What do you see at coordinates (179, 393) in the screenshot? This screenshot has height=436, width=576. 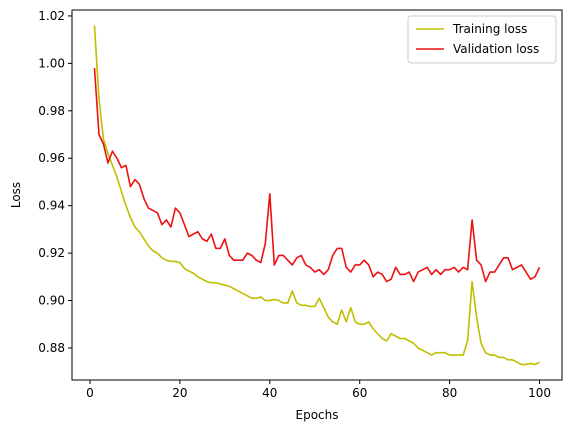 I see `x-tick-label: 20` at bounding box center [179, 393].